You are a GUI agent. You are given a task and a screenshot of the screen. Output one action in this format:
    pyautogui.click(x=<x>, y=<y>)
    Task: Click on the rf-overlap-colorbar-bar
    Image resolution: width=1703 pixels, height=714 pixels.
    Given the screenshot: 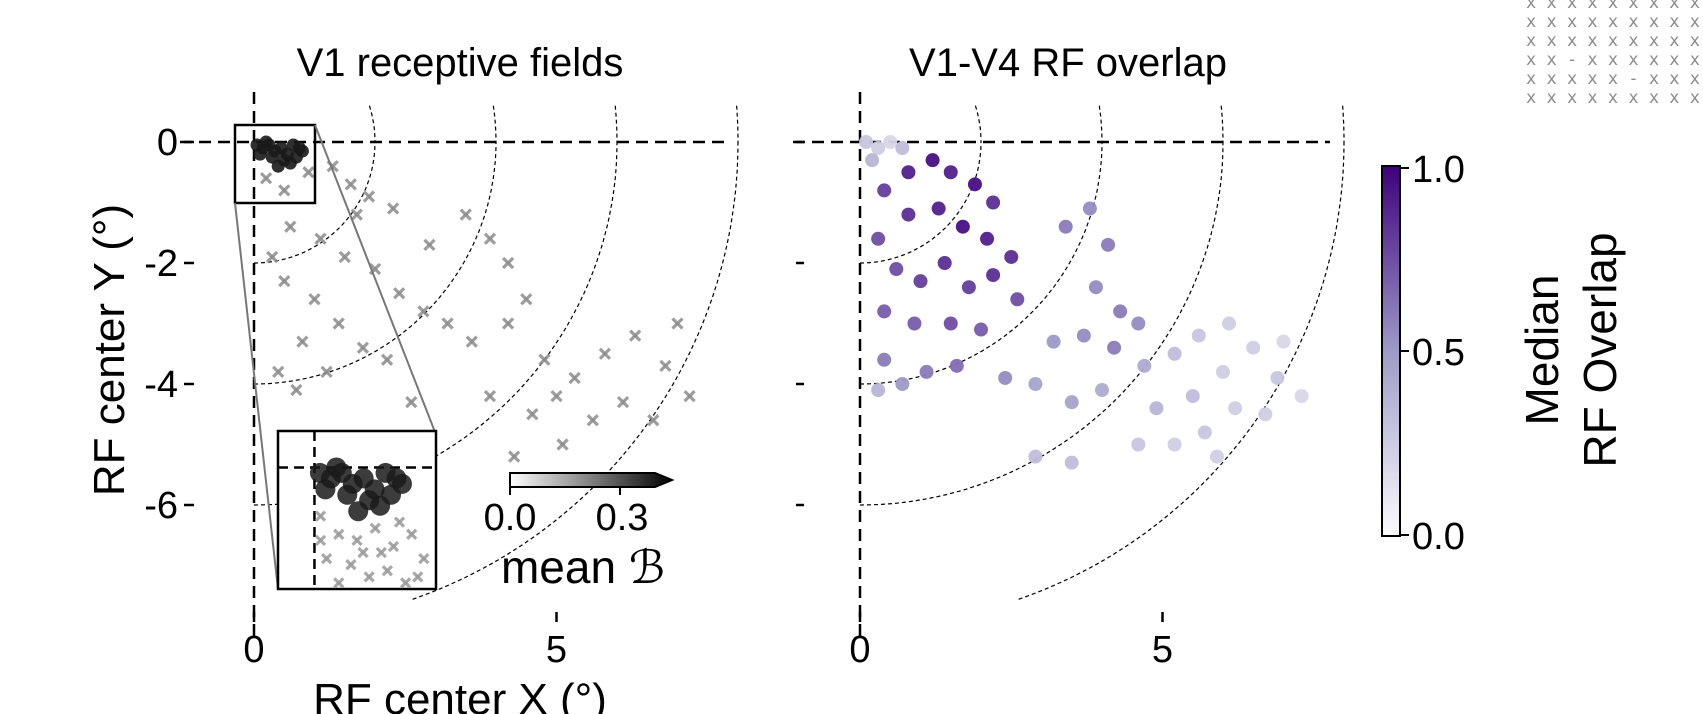 What is the action you would take?
    pyautogui.click(x=1391, y=351)
    